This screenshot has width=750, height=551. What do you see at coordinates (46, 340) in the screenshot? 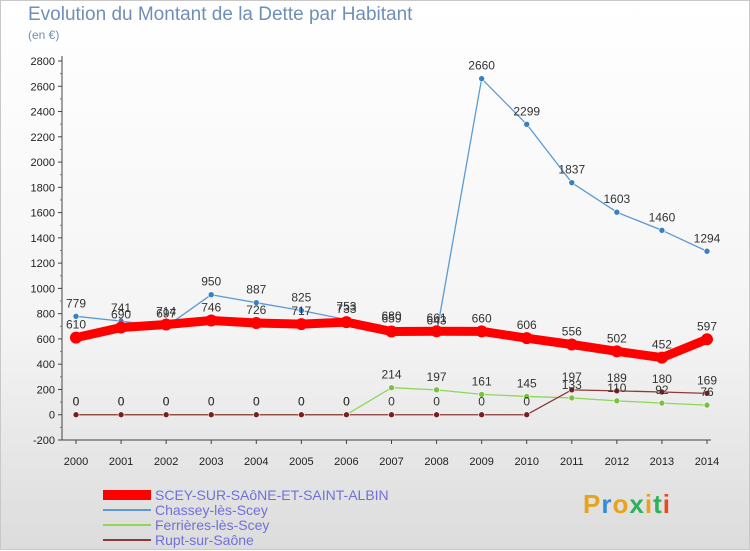
I see `y-tick-label: 600` at bounding box center [46, 340].